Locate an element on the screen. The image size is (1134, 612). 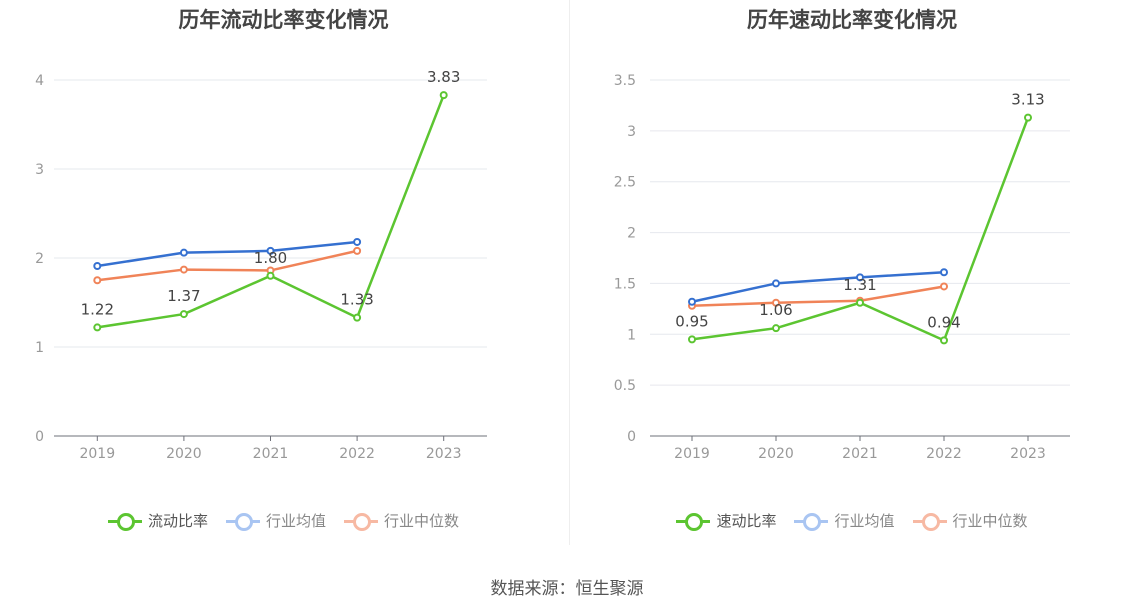
chart-legend: 速动比率 行业均值 行业中位数 is located at coordinates (852, 520).